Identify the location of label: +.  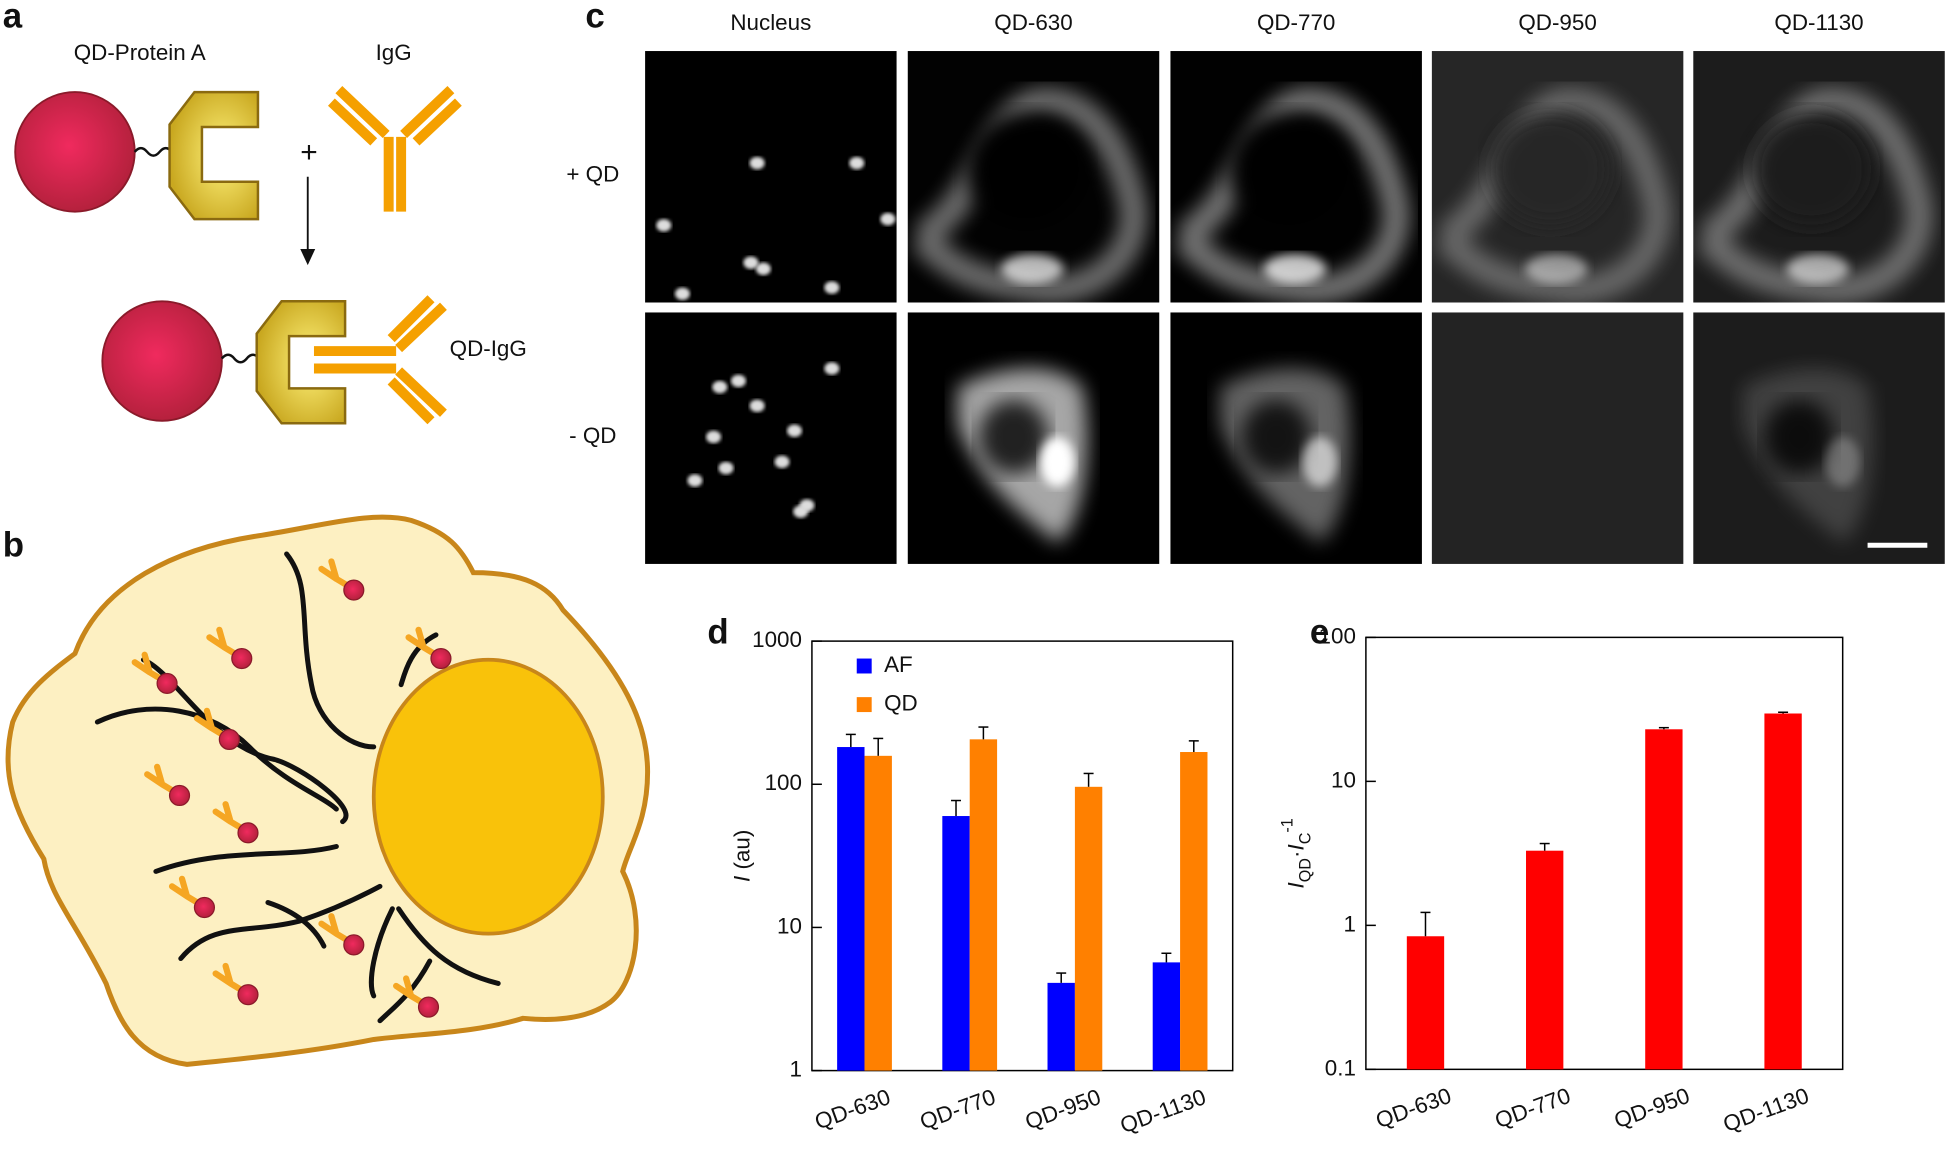
(308, 152).